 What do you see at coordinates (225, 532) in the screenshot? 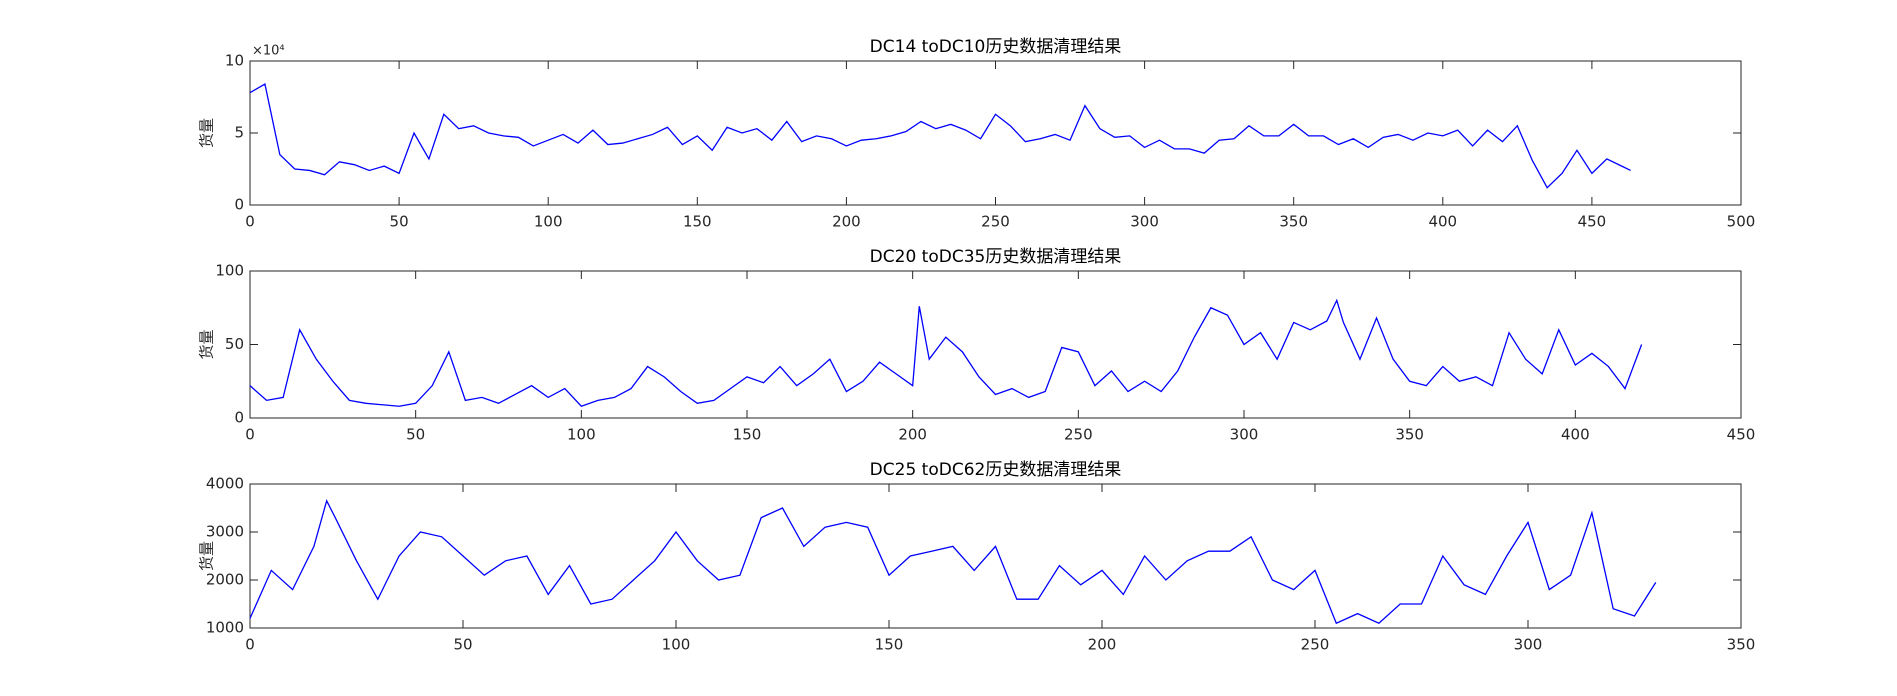
I see `y-tick-label: 3000` at bounding box center [225, 532].